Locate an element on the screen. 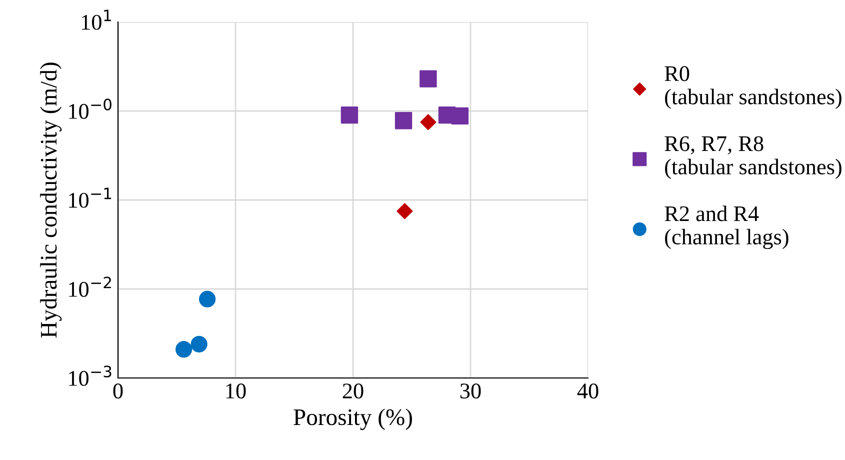 Image resolution: width=845 pixels, height=460 pixels. y-tick-label: 10$^{−3}$ is located at coordinates (90, 376).